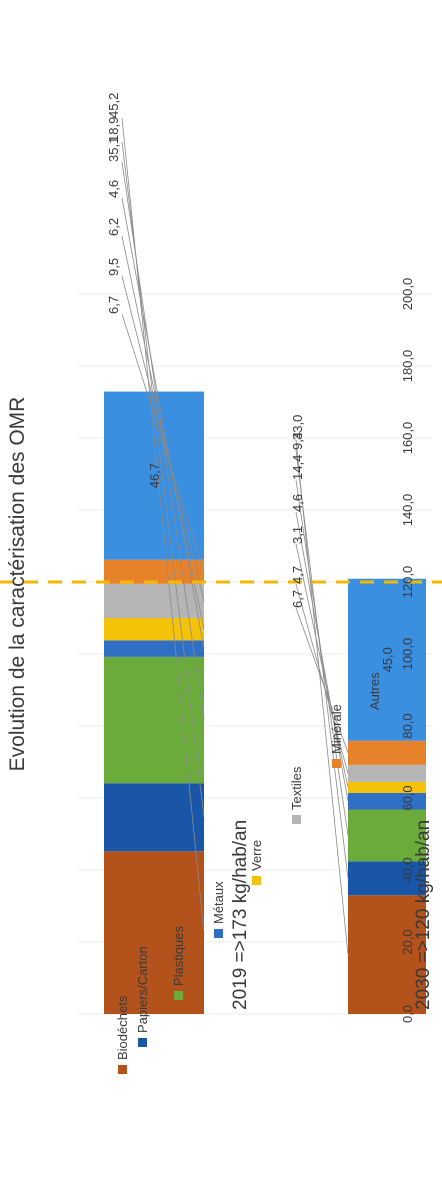 This screenshot has height=1184, width=442. I want to click on category-label-2: 2030 =>120 kg/hab/an, so click(423, 915).